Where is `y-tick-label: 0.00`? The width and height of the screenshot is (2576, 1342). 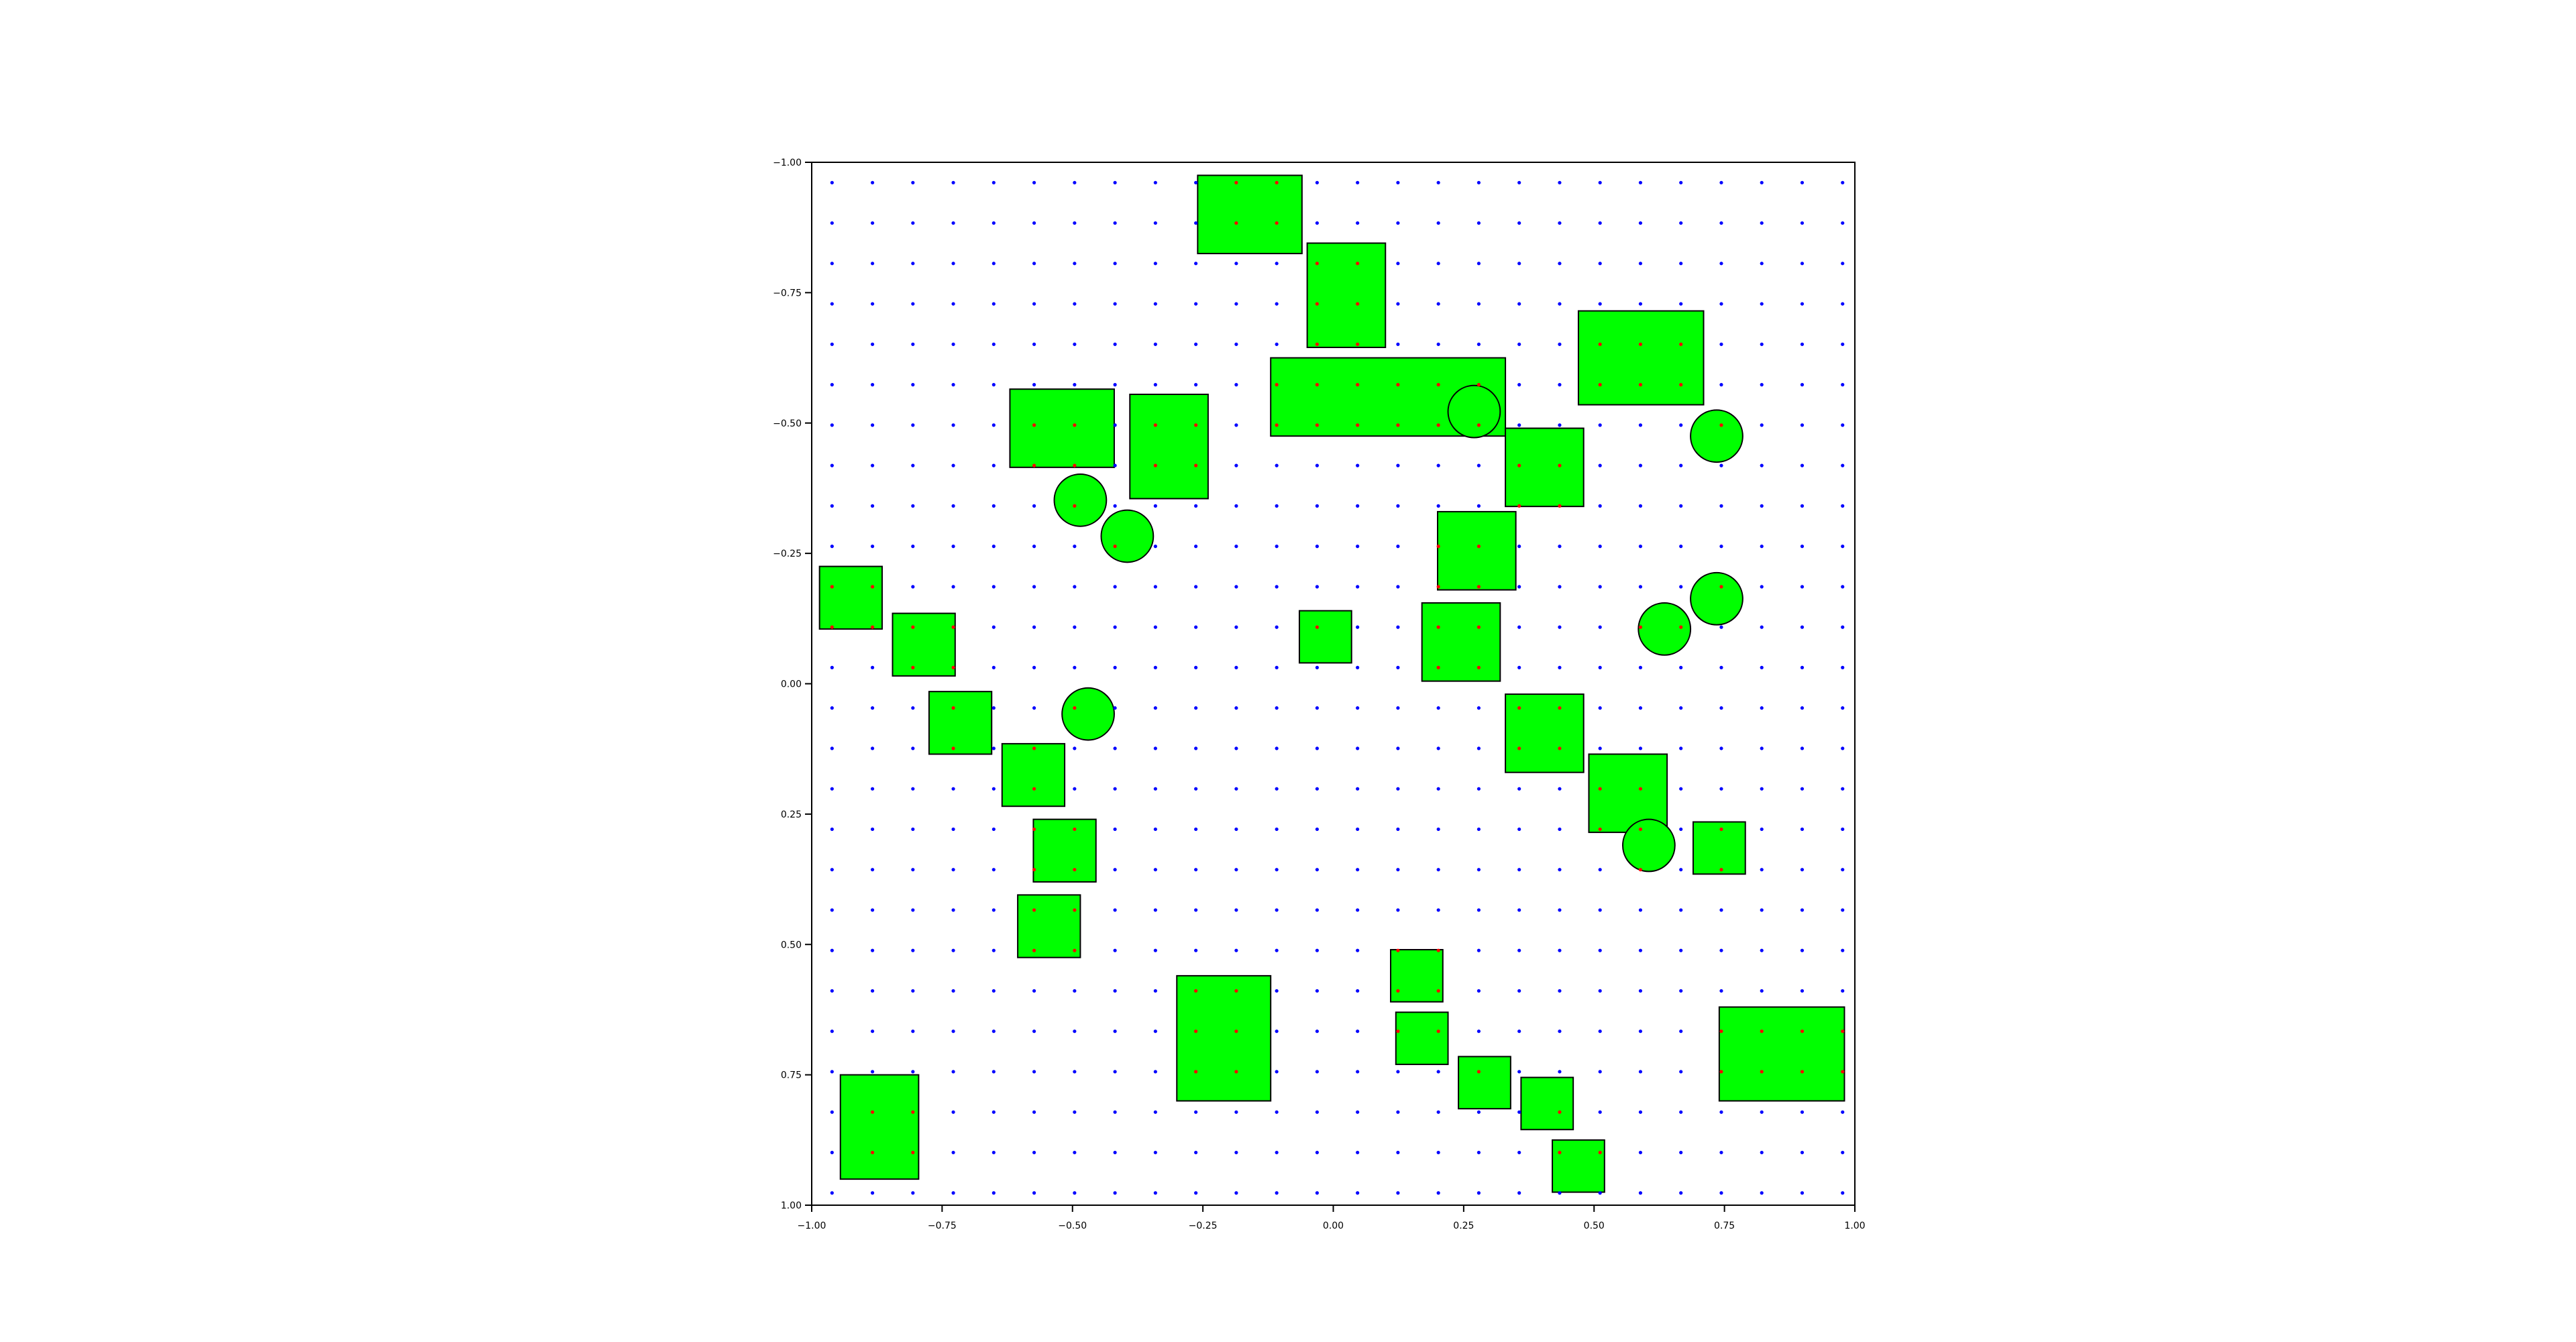
y-tick-label: 0.00 is located at coordinates (791, 684).